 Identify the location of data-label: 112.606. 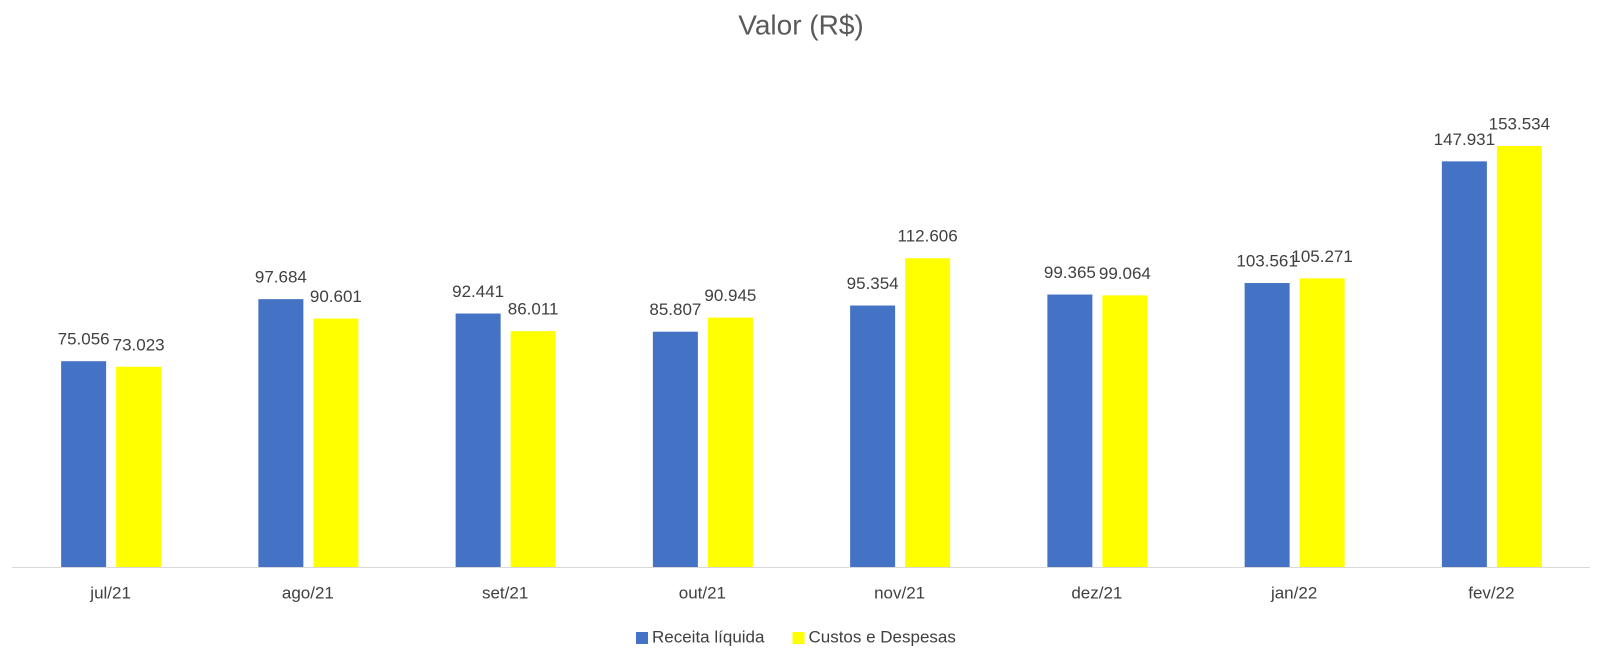
(928, 236).